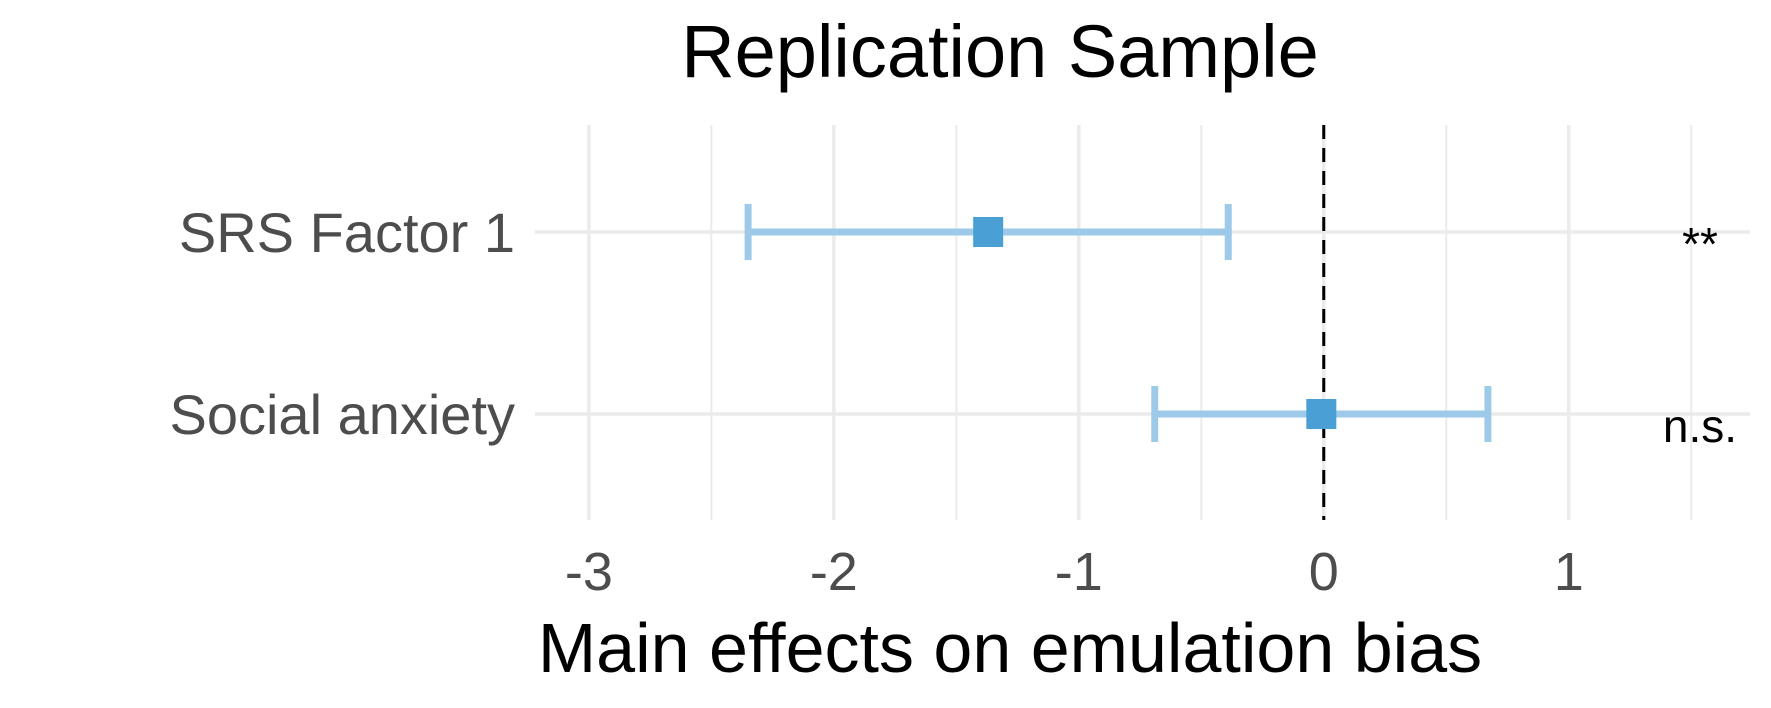 Image resolution: width=1771 pixels, height=708 pixels. I want to click on significance-label: **, so click(1700, 244).